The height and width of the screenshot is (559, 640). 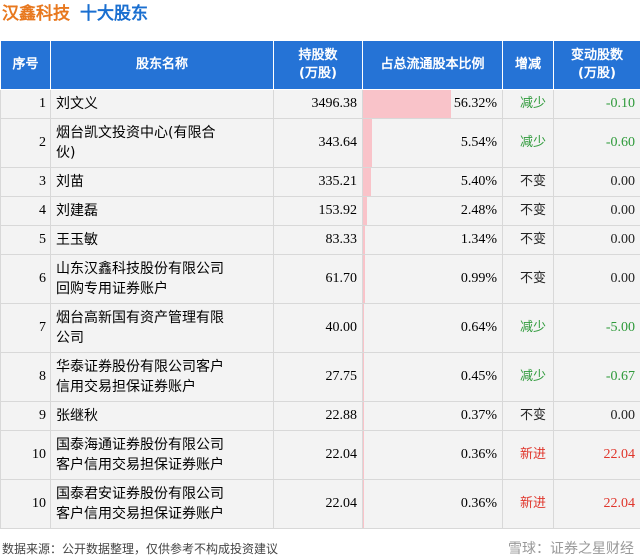 I want to click on shareholder-name: 张继秋, so click(x=77, y=416).